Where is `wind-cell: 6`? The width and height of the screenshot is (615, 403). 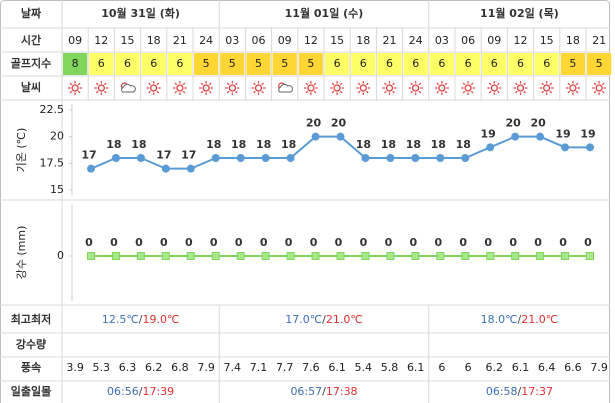 wind-cell: 6 is located at coordinates (468, 367).